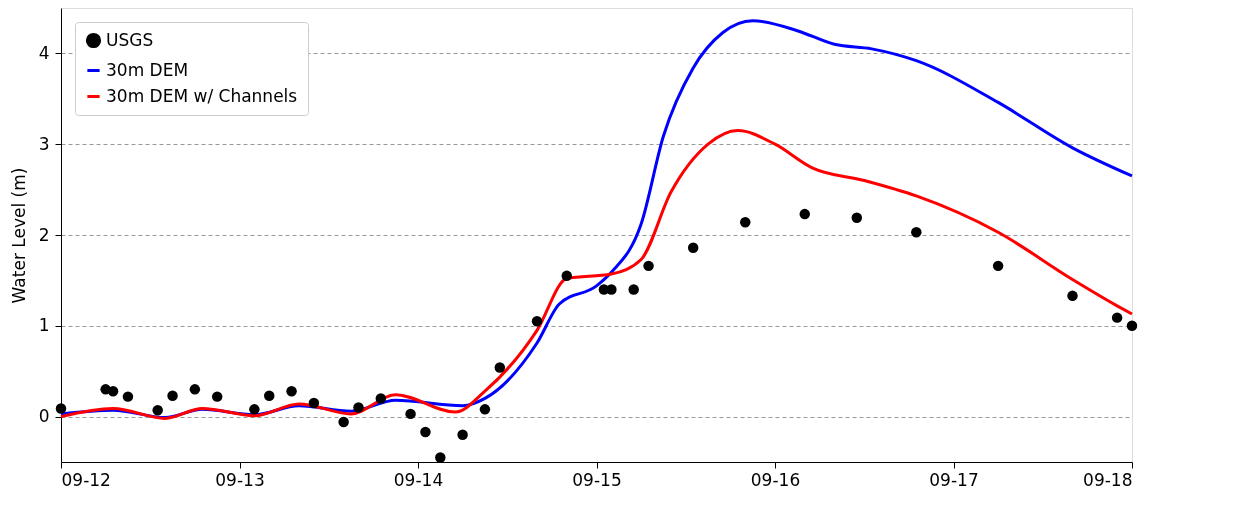 The image size is (1239, 515). I want to click on legend-label: 30m DEM, so click(147, 69).